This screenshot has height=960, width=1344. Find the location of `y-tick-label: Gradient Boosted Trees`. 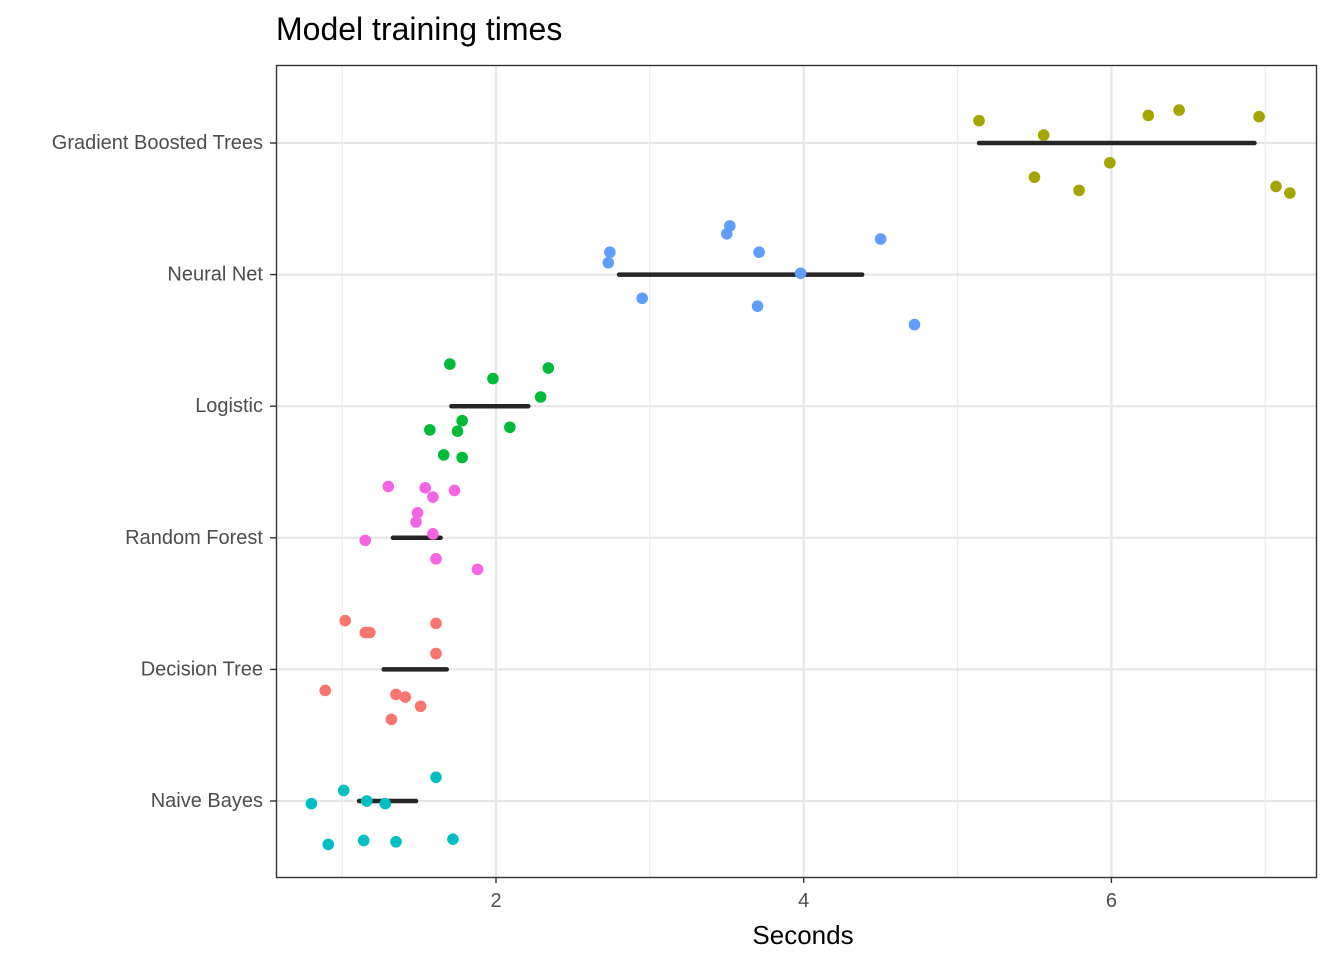

y-tick-label: Gradient Boosted Trees is located at coordinates (157, 143).